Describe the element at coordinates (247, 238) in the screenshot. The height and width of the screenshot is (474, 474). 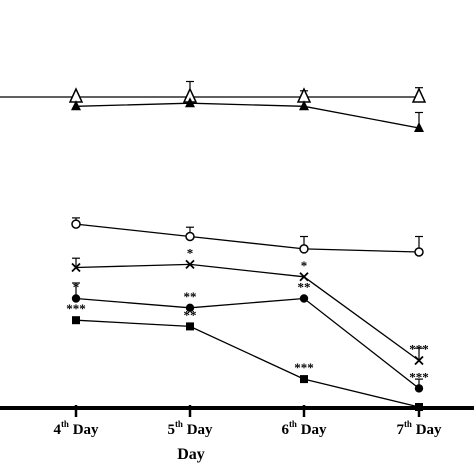
I see `series-line-open-circle` at that location.